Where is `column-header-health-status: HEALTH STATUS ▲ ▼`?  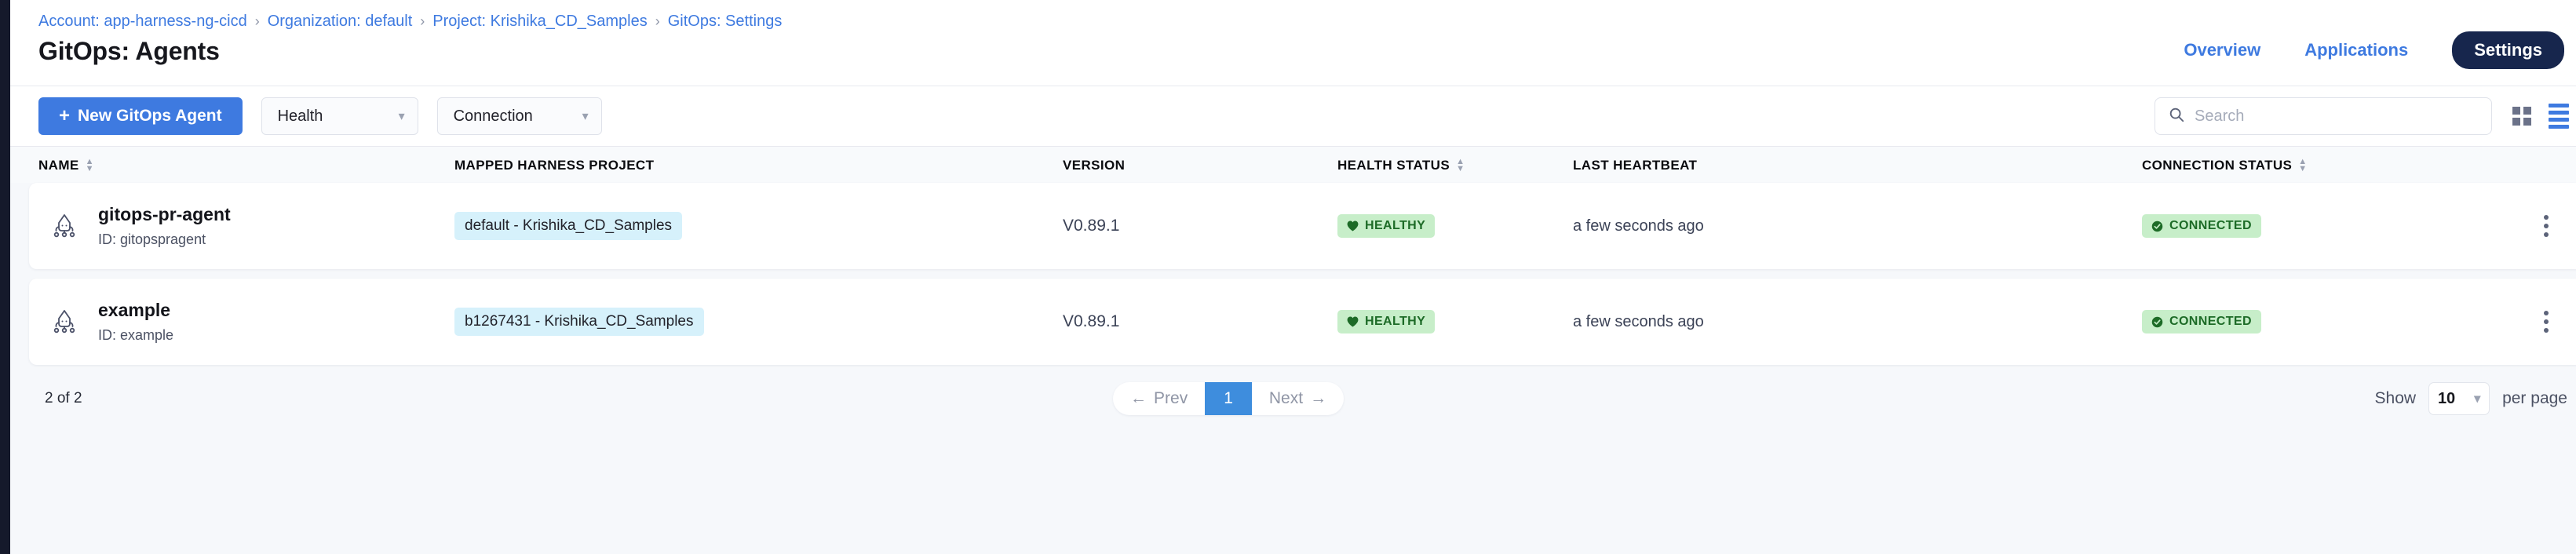
column-header-health-status: HEALTH STATUS ▲ ▼ is located at coordinates (1455, 165).